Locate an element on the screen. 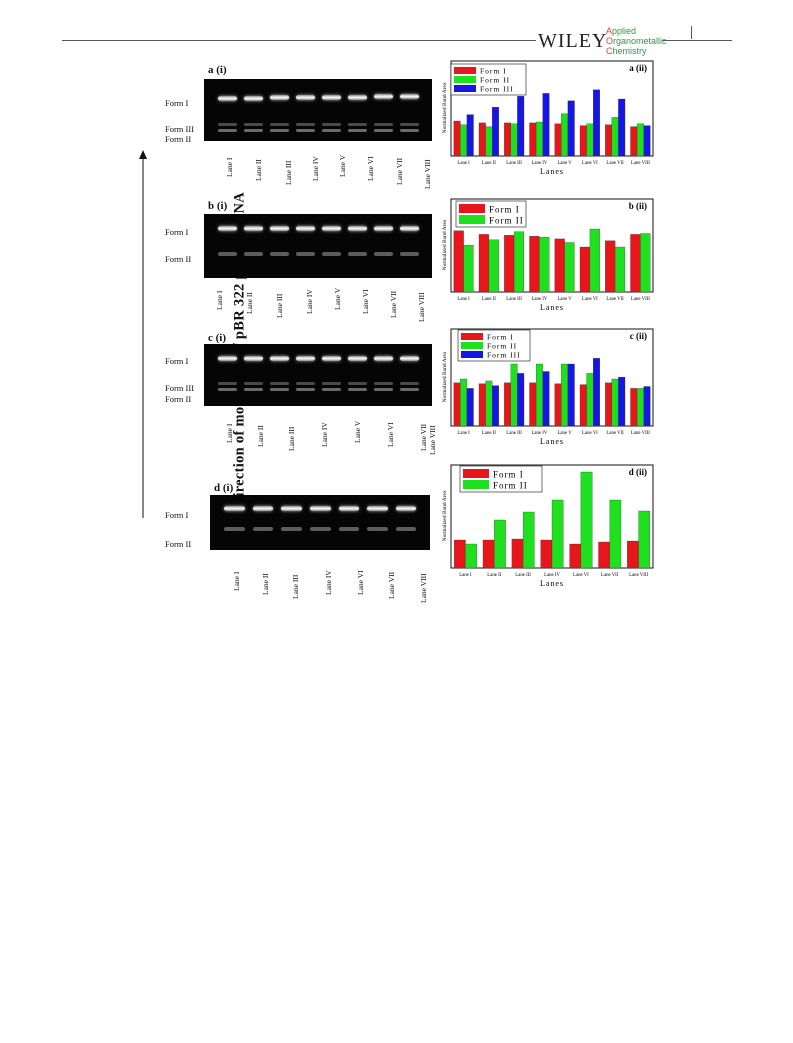  x-tick-label: Lane I is located at coordinates (463, 299).